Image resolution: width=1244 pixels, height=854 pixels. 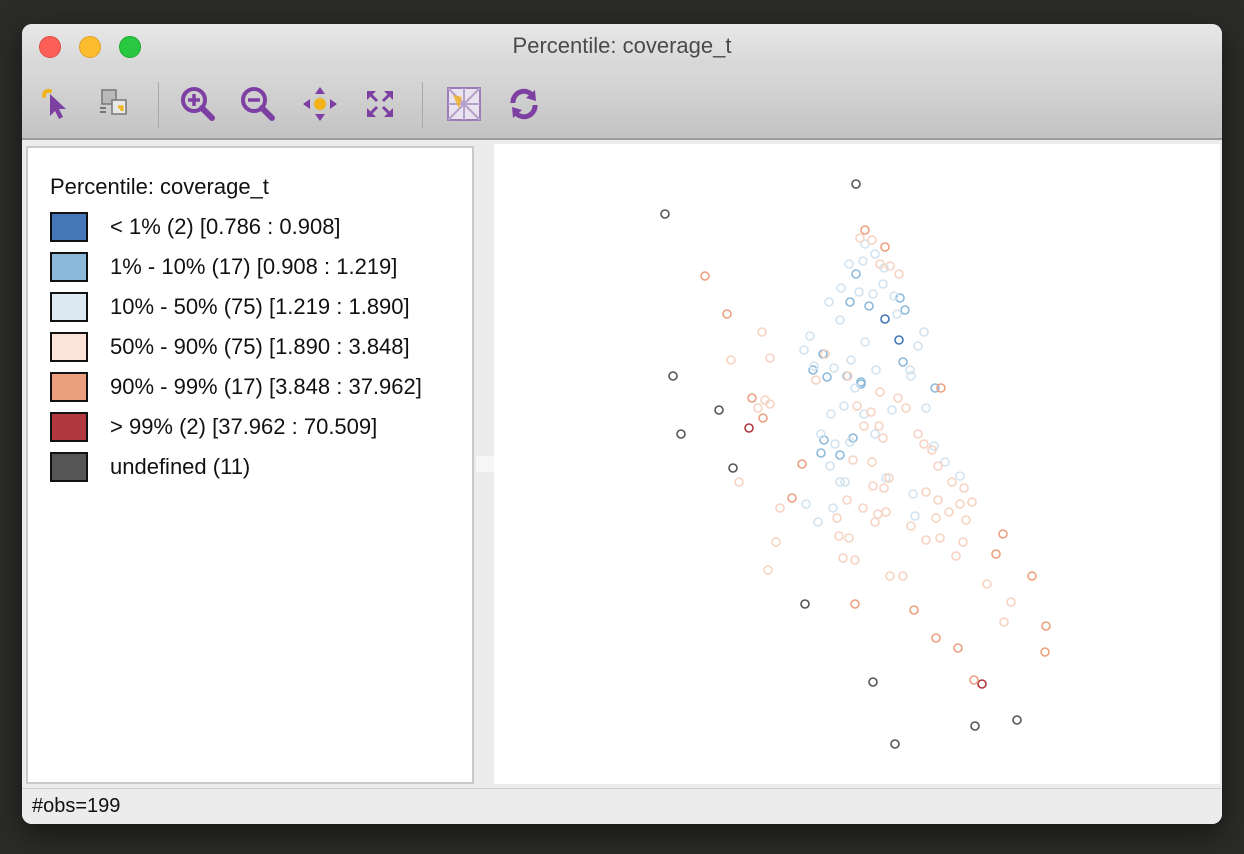 I want to click on legend-item: > 99% (2) [37.962 : 70.509], so click(x=260, y=428).